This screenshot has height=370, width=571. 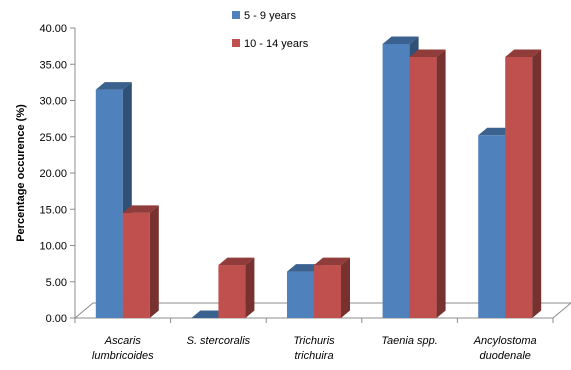 I want to click on y-tick-label: 15.00, so click(x=53, y=210).